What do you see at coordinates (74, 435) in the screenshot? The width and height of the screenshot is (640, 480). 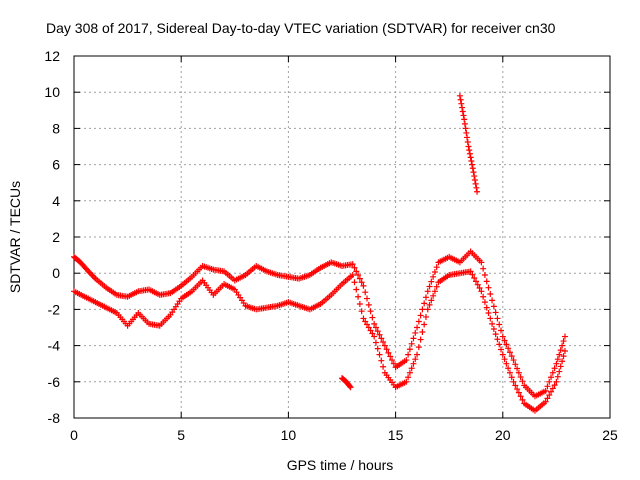 I see `x-tick-label: 0` at bounding box center [74, 435].